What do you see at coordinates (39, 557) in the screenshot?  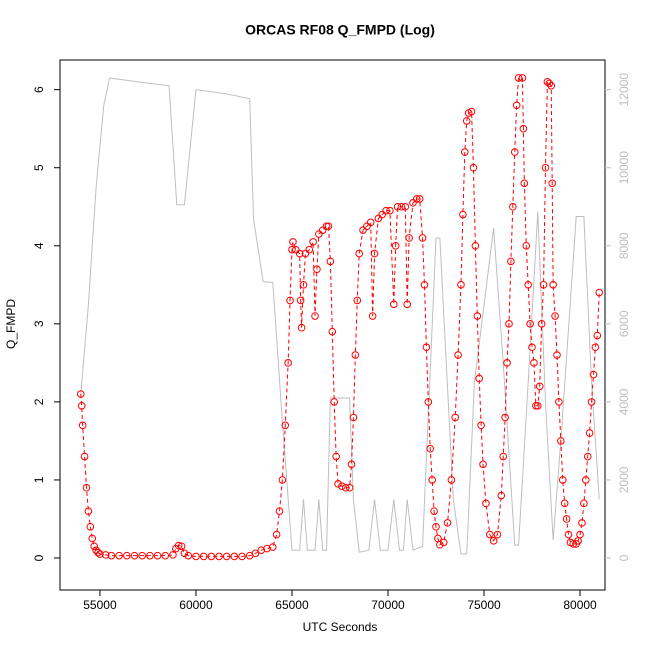 I see `y-tick-label: 0` at bounding box center [39, 557].